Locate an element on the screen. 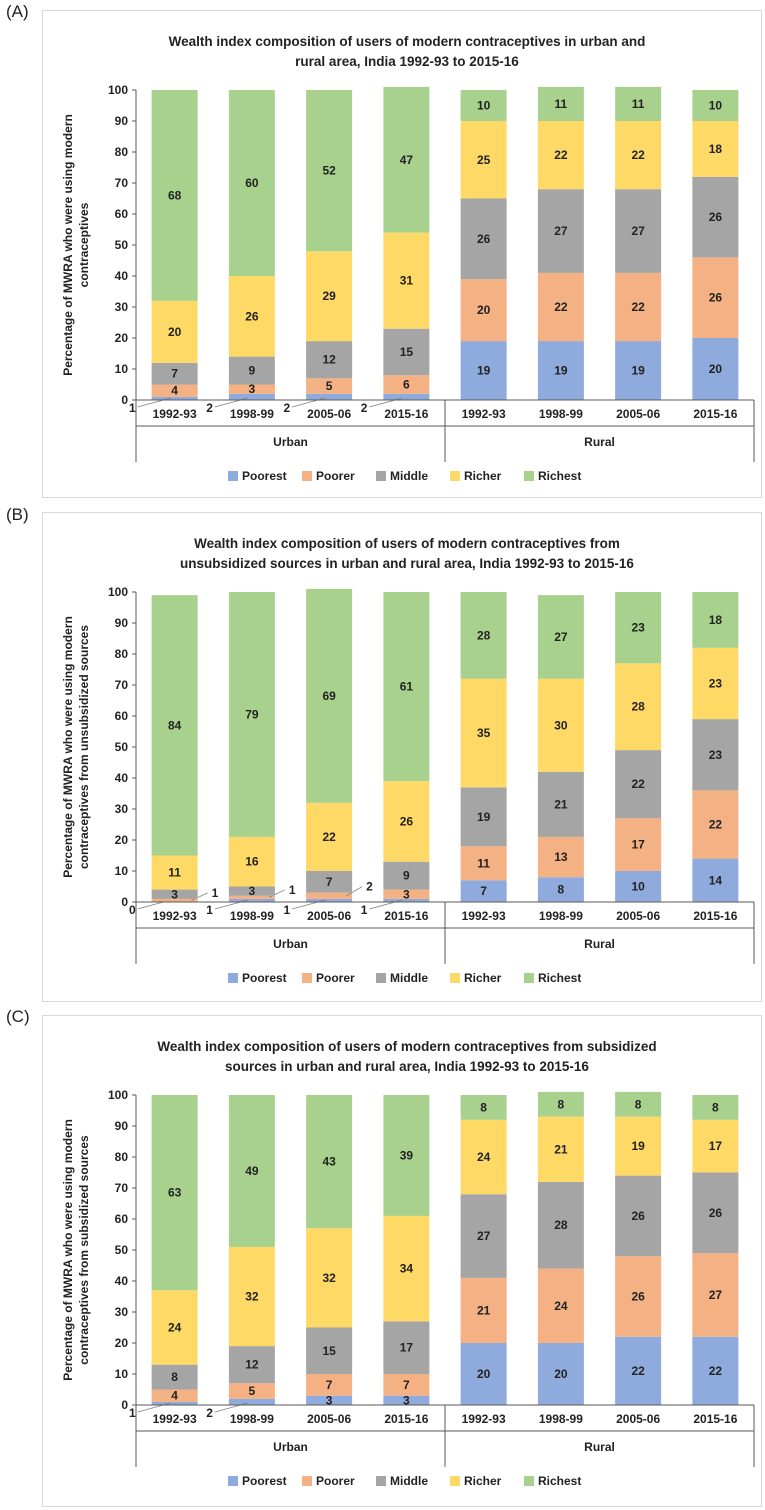  data-label: 6 is located at coordinates (406, 385).